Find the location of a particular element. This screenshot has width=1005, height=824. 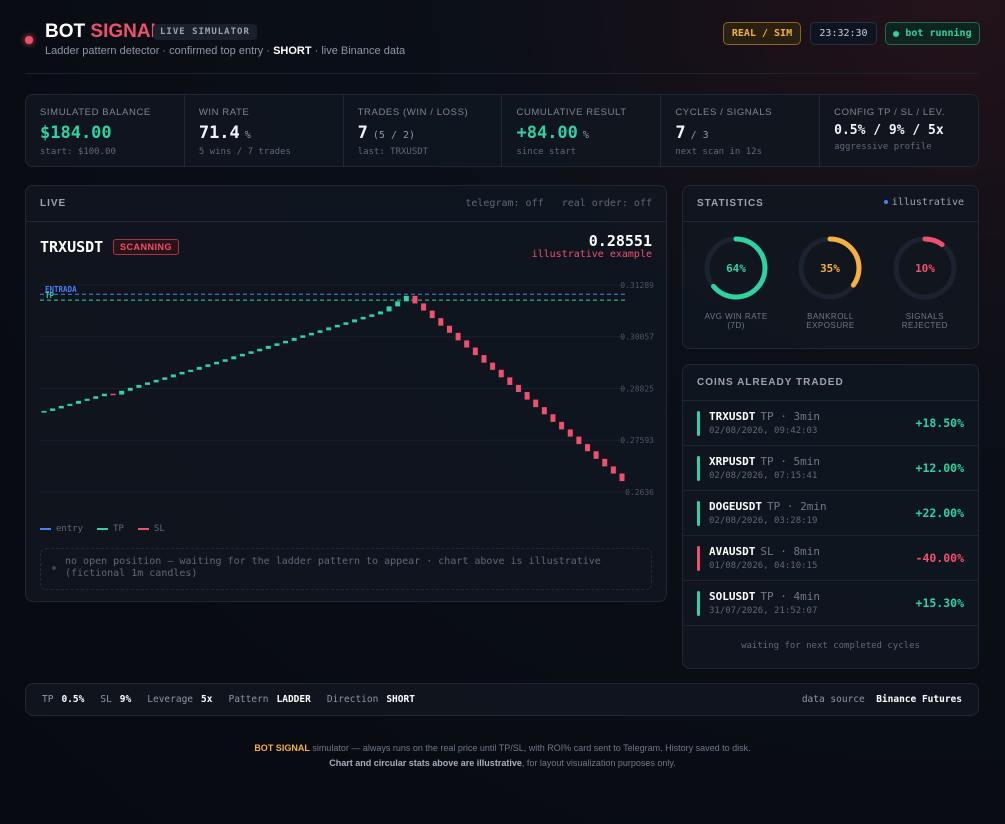

notice-dot is located at coordinates (54, 568).